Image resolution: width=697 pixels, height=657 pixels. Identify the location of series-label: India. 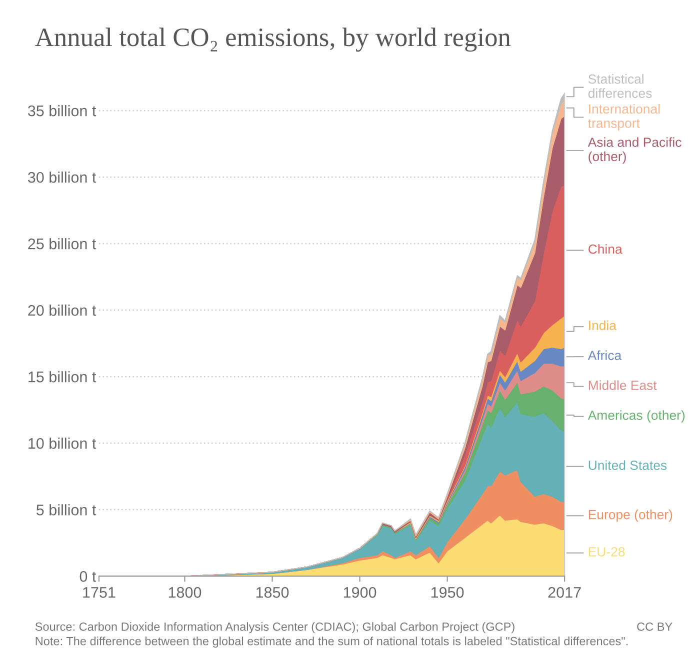
(602, 325).